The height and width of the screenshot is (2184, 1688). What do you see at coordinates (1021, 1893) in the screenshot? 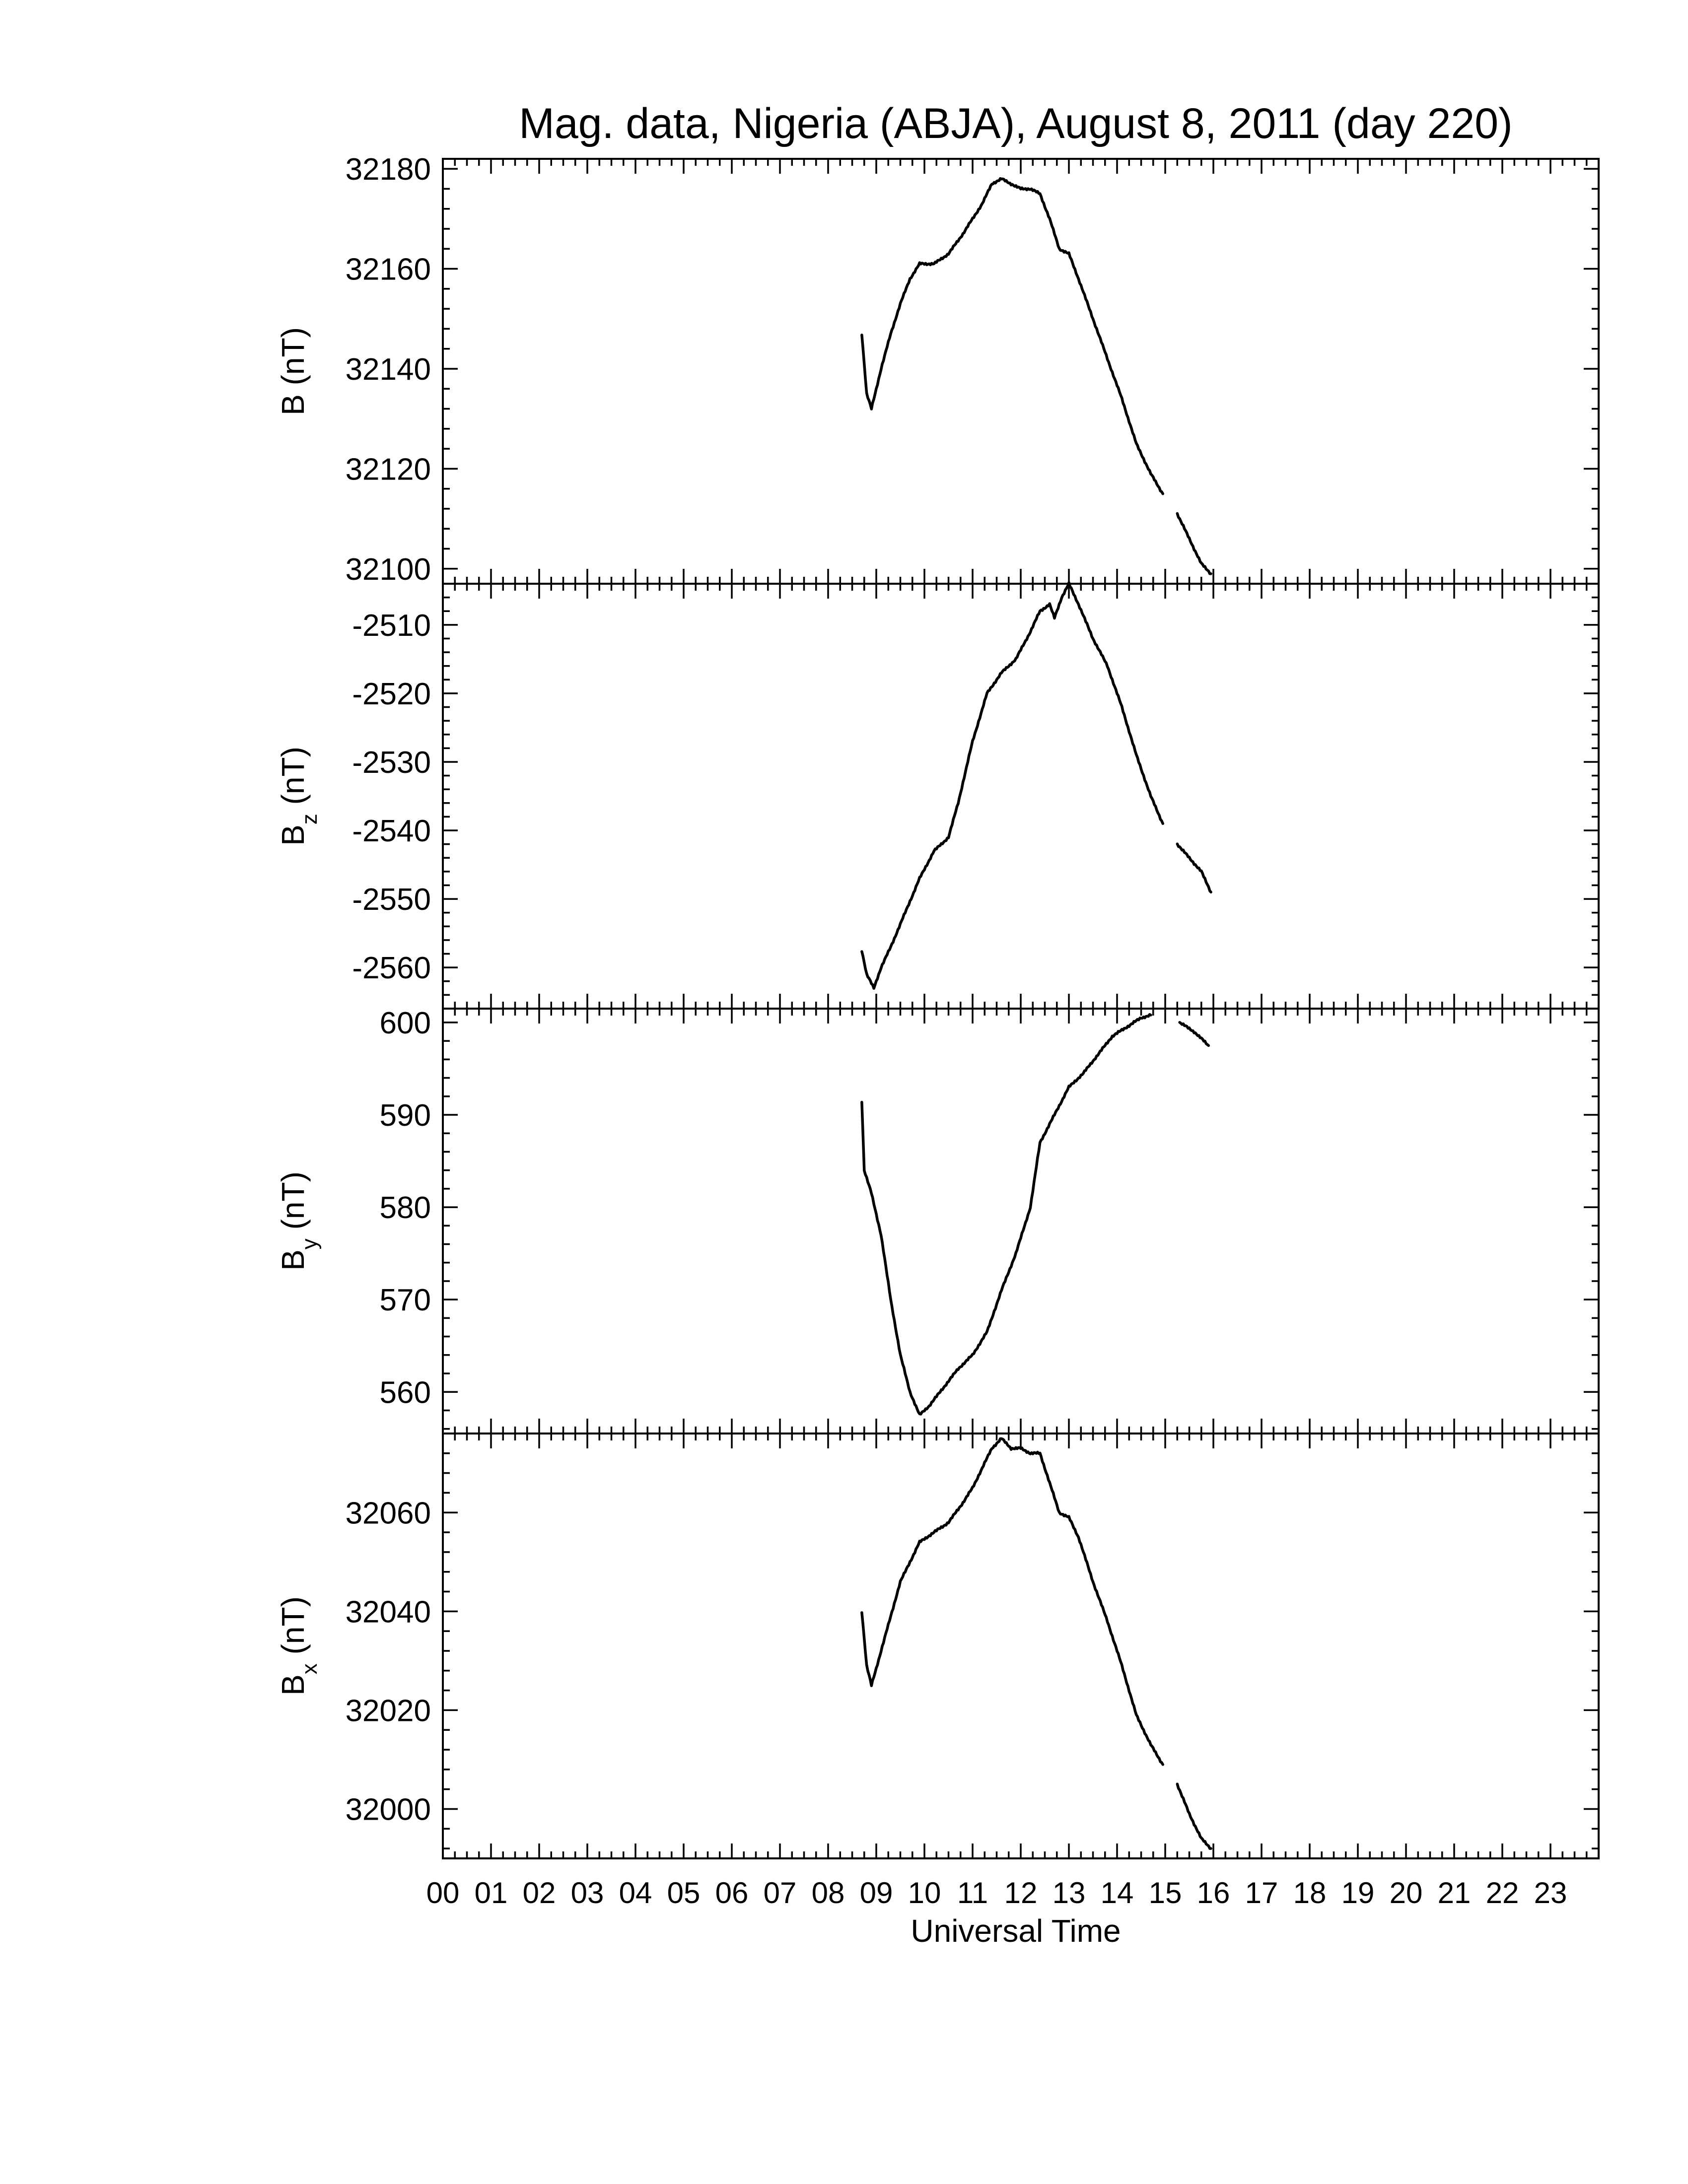
I see `x-tick-label: 12` at bounding box center [1021, 1893].